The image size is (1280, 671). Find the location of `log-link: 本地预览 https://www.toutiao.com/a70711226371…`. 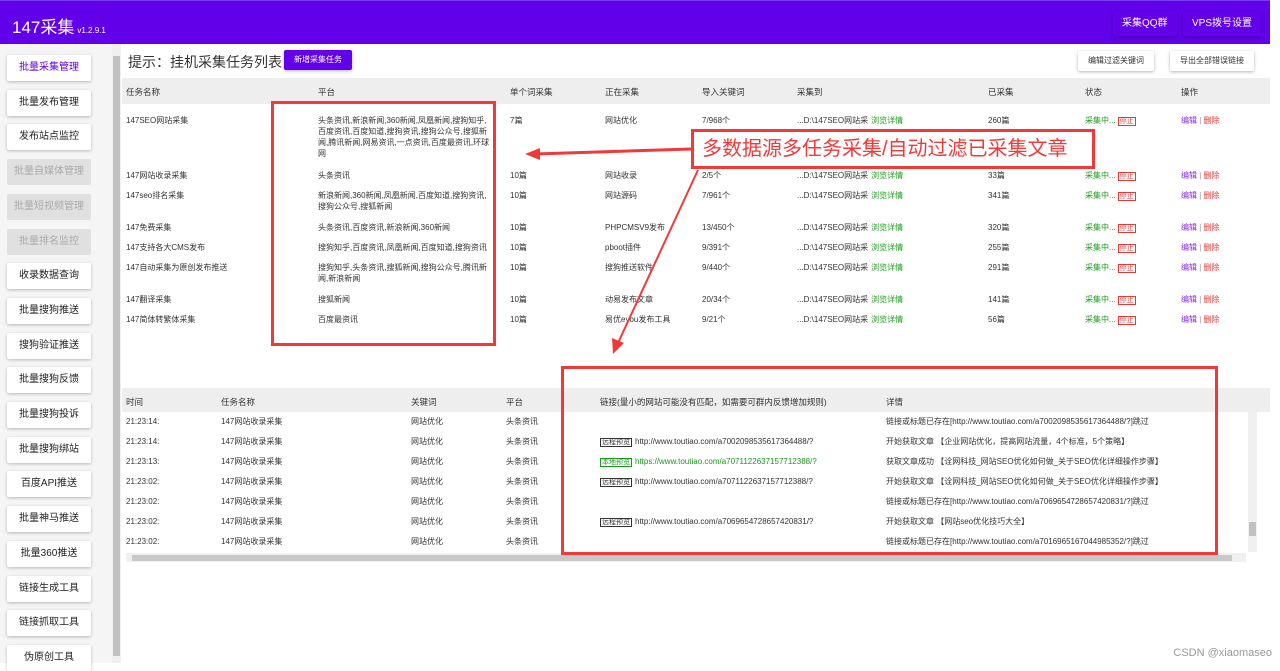

log-link: 本地预览 https://www.toutiao.com/a70711226371… is located at coordinates (708, 462).